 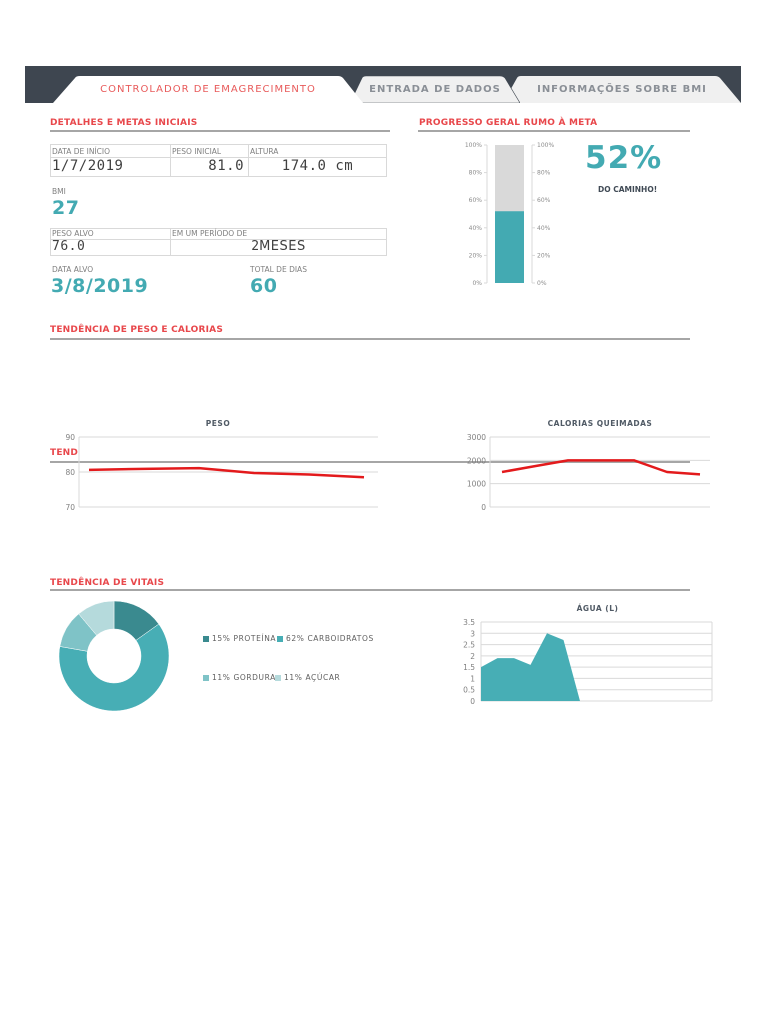 What do you see at coordinates (544, 173) in the screenshot?
I see `progress-tick-right: 80%` at bounding box center [544, 173].